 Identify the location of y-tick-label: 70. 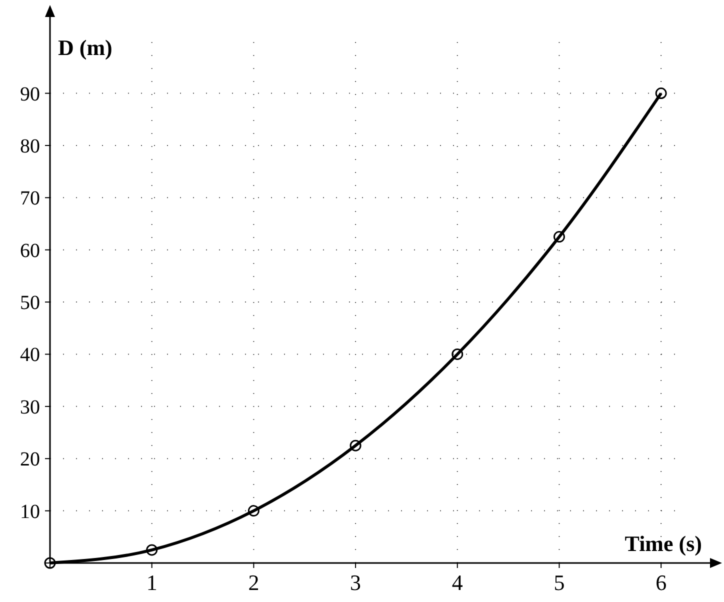
(30, 199).